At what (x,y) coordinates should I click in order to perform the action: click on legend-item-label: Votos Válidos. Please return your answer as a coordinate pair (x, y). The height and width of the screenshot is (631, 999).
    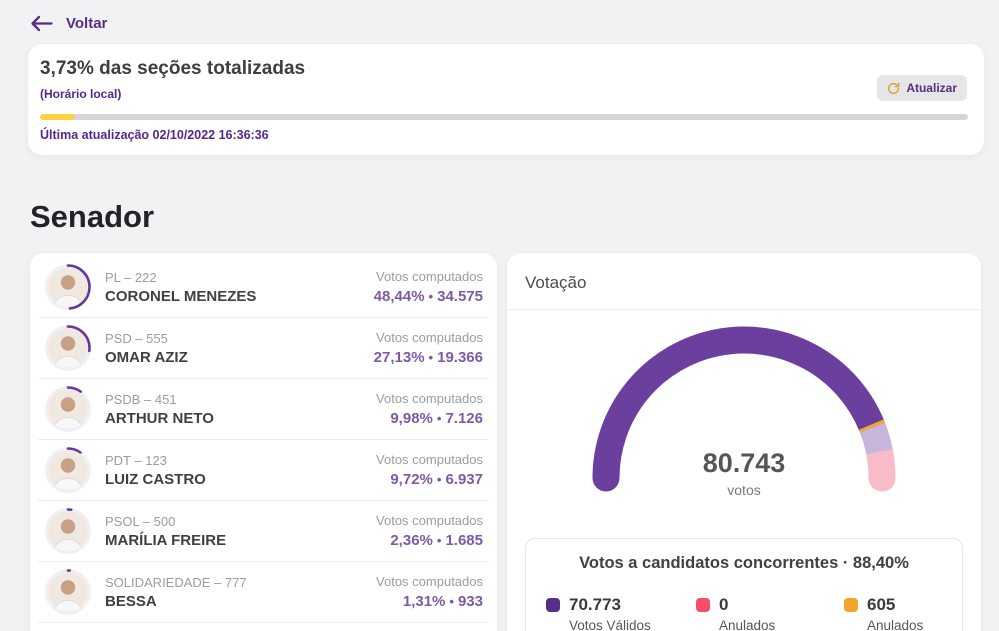
    Looking at the image, I should click on (610, 624).